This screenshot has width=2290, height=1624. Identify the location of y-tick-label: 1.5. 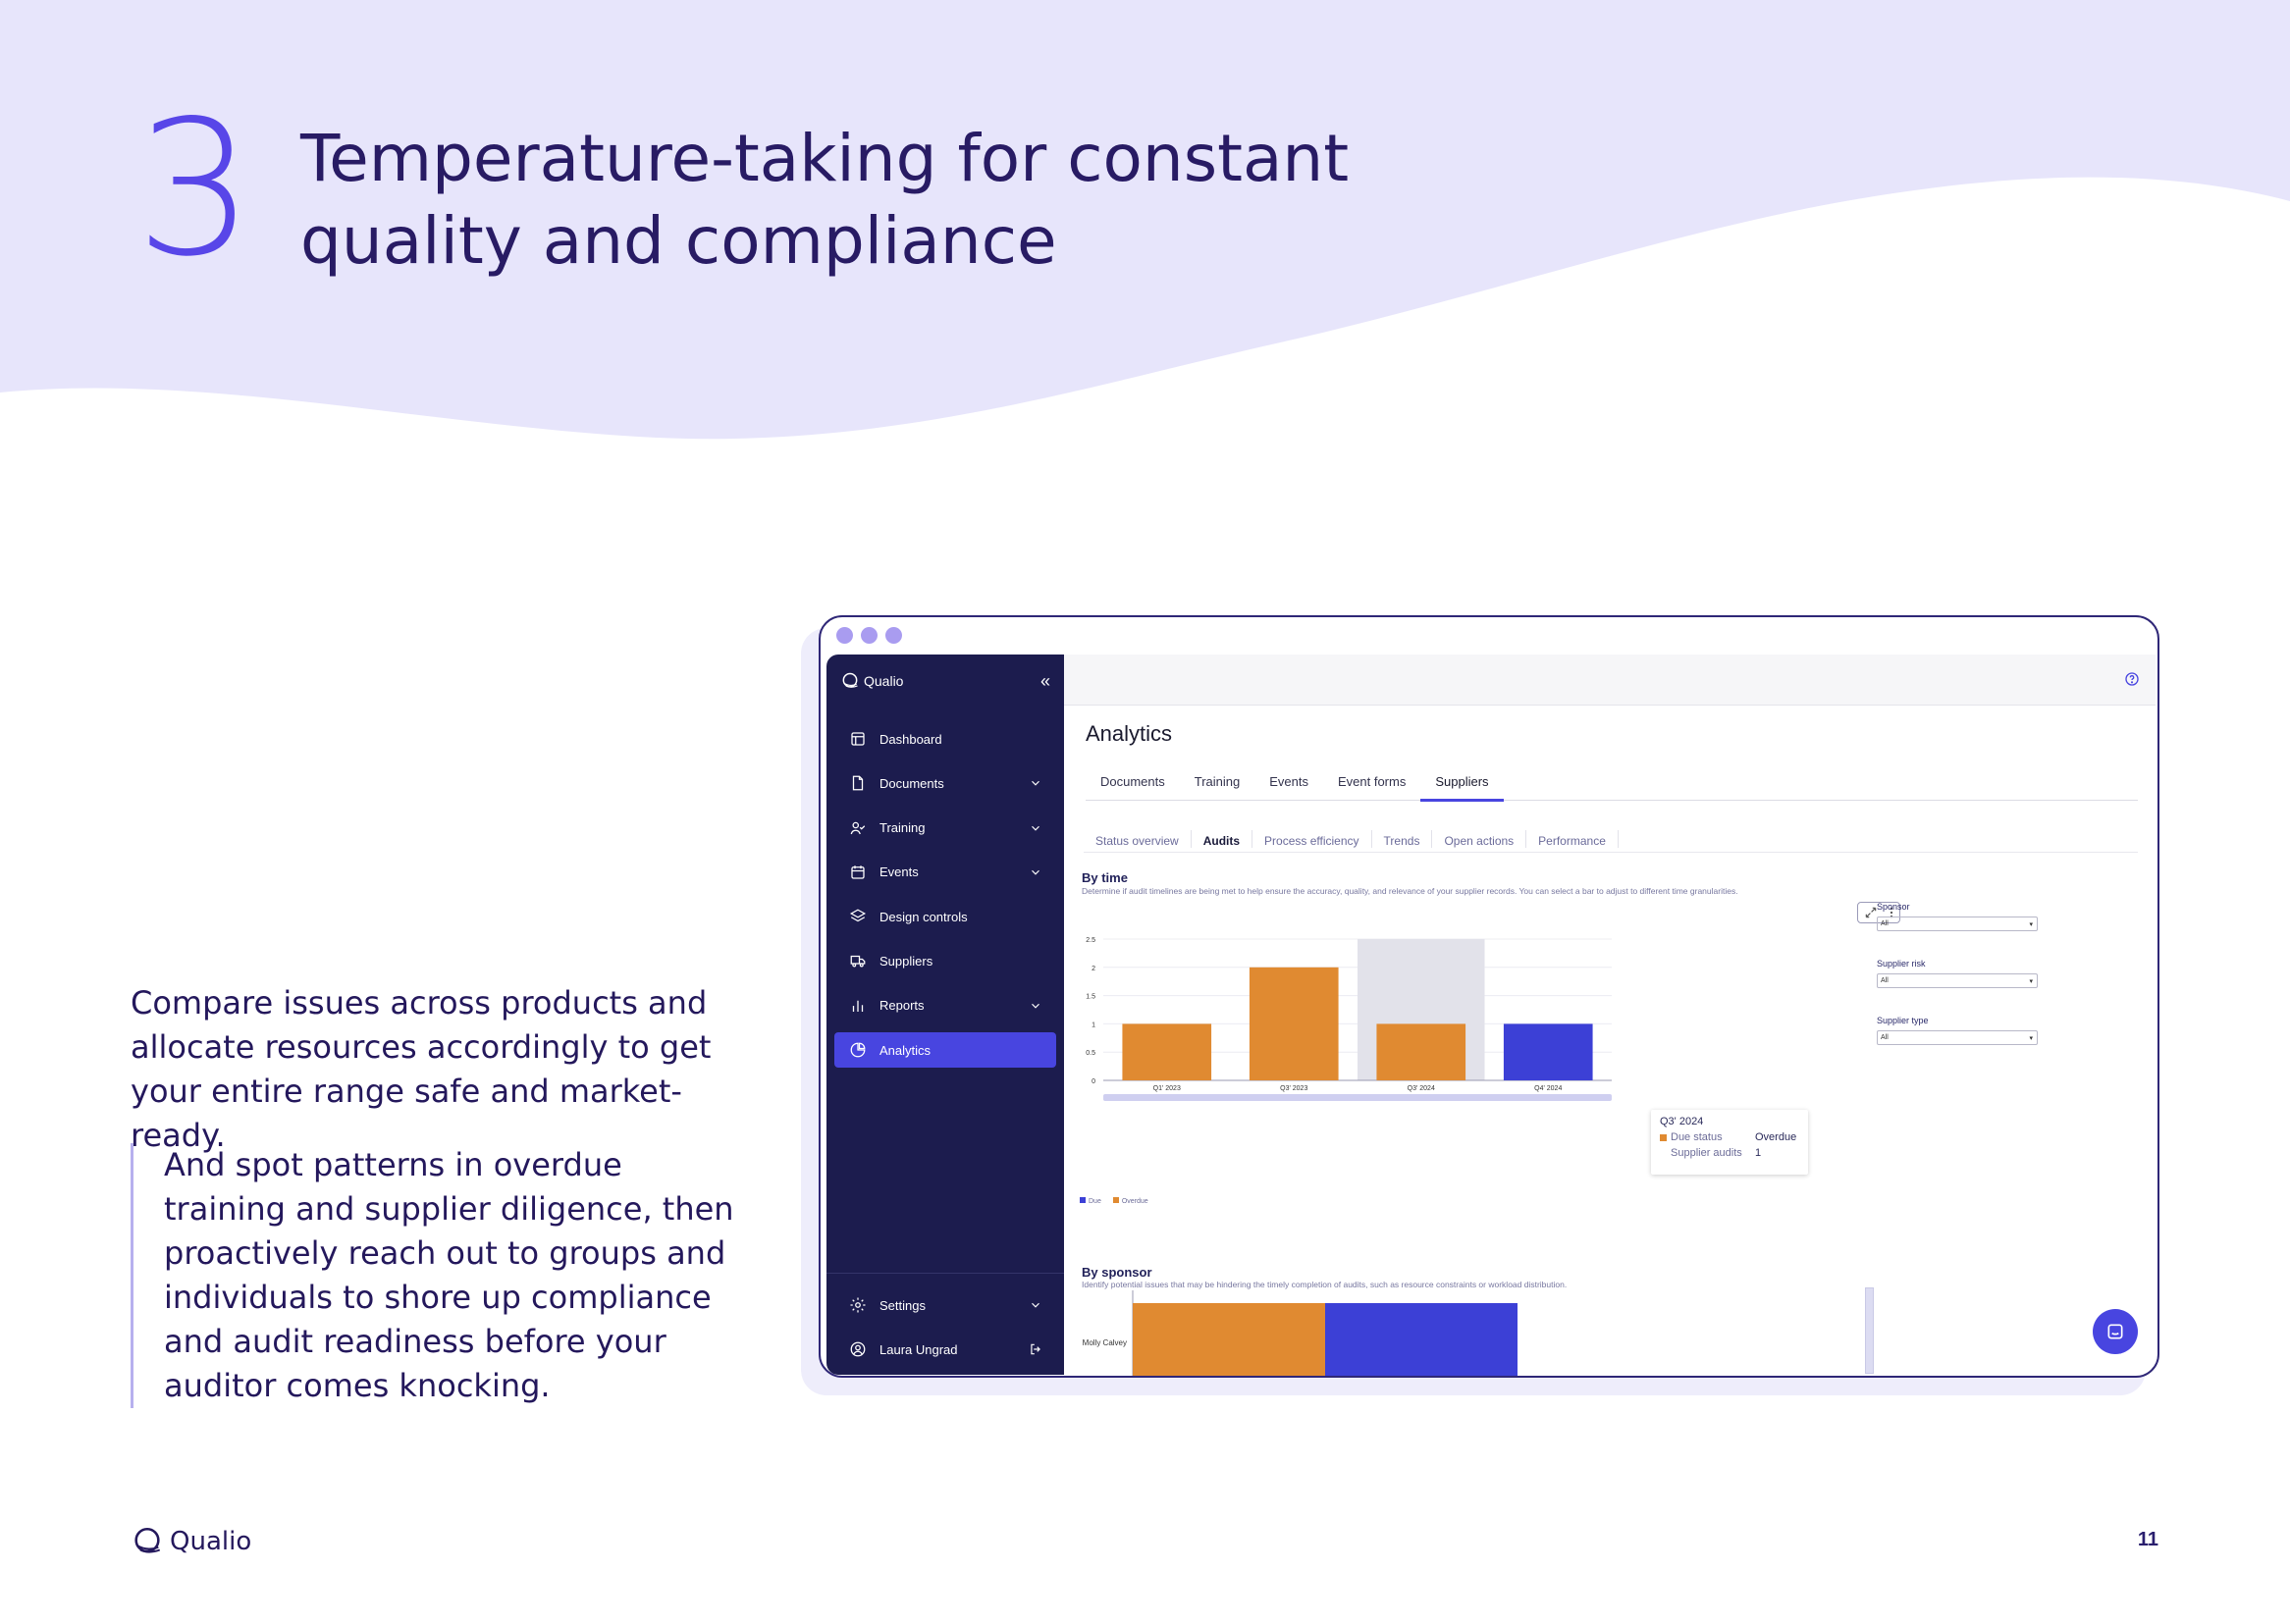
(1090, 997).